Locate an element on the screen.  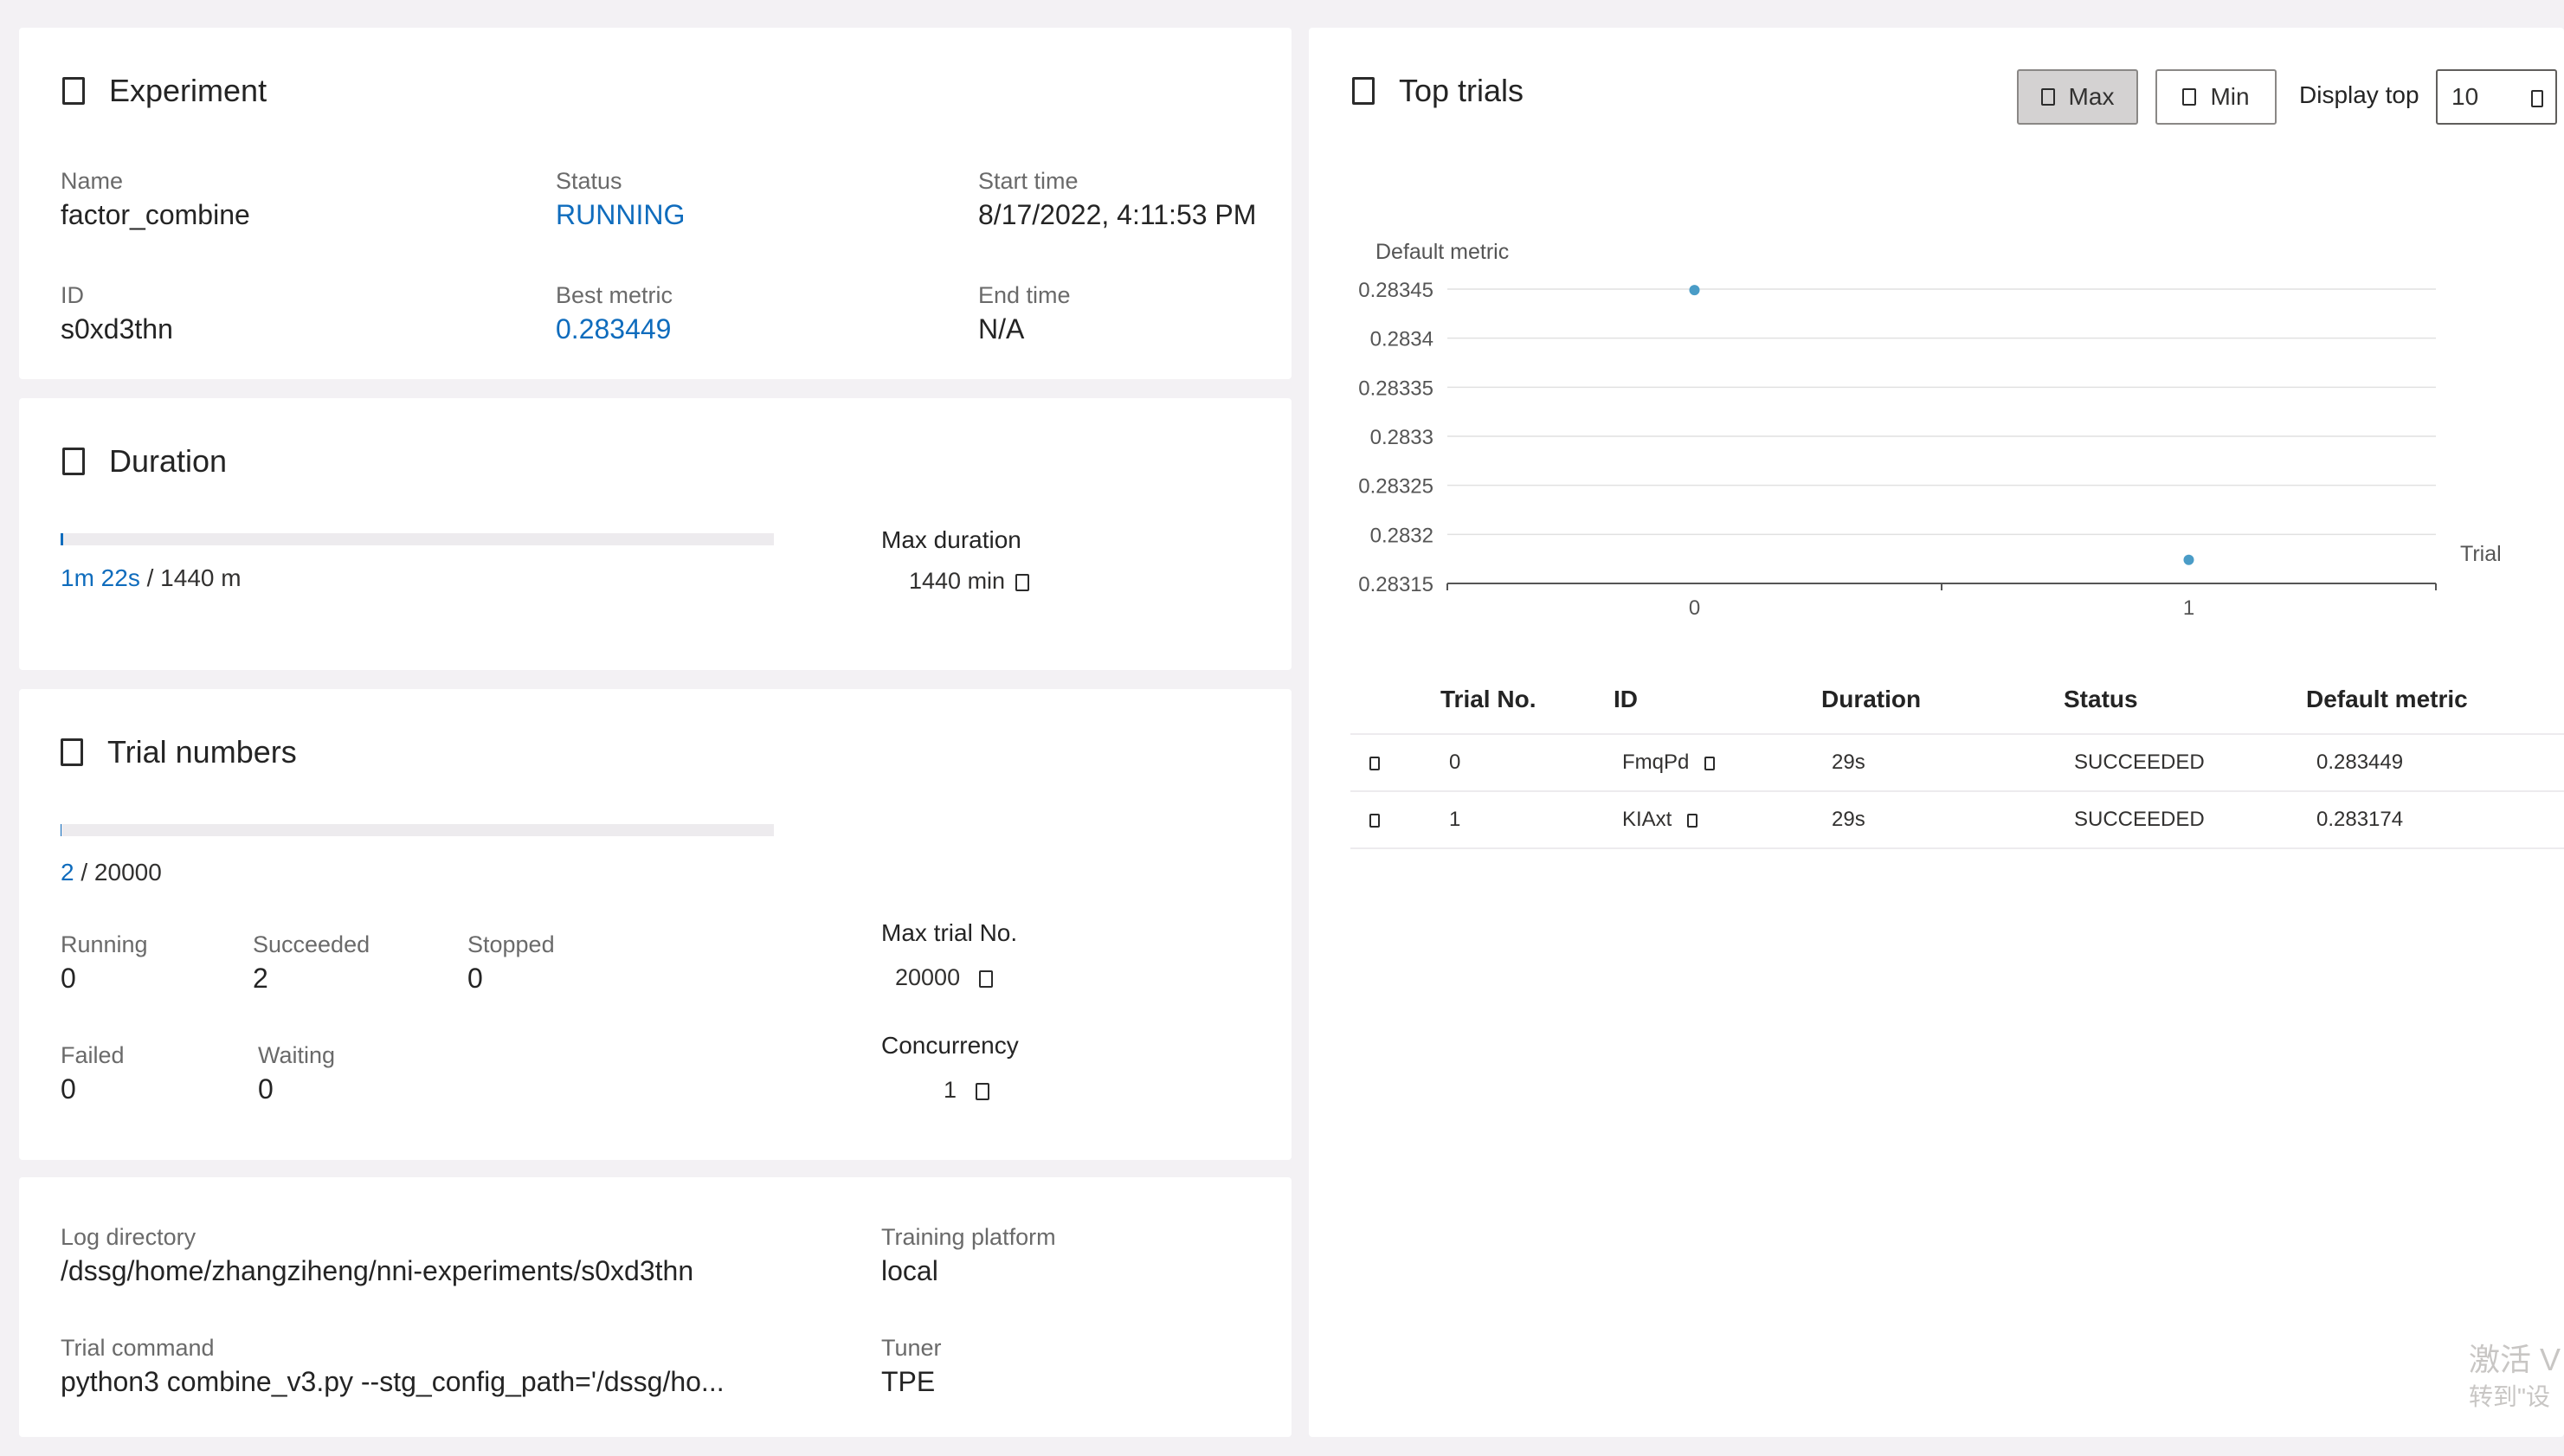
experiment-icon is located at coordinates (73, 91).